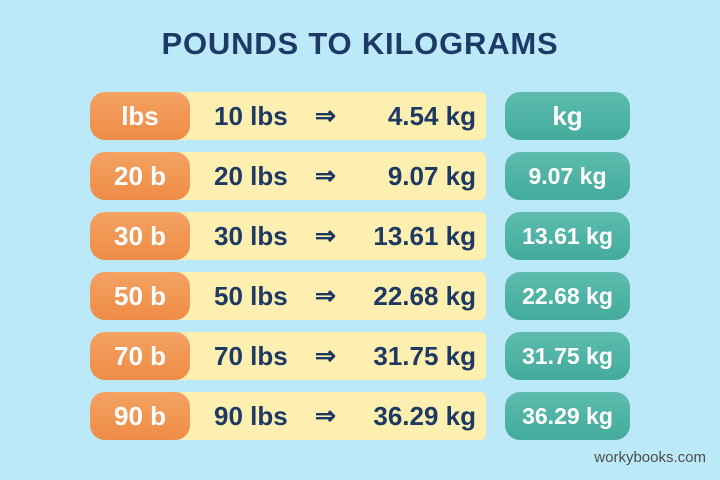  What do you see at coordinates (567, 176) in the screenshot?
I see `kg-pill: 9.07 kg` at bounding box center [567, 176].